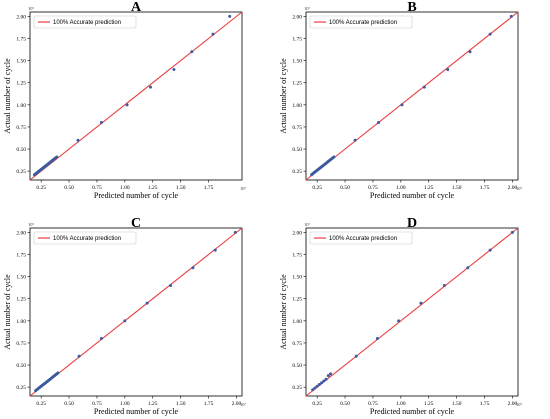 Image resolution: width=550 pixels, height=419 pixels. Describe the element at coordinates (136, 7) in the screenshot. I see `panel-label: A` at that location.